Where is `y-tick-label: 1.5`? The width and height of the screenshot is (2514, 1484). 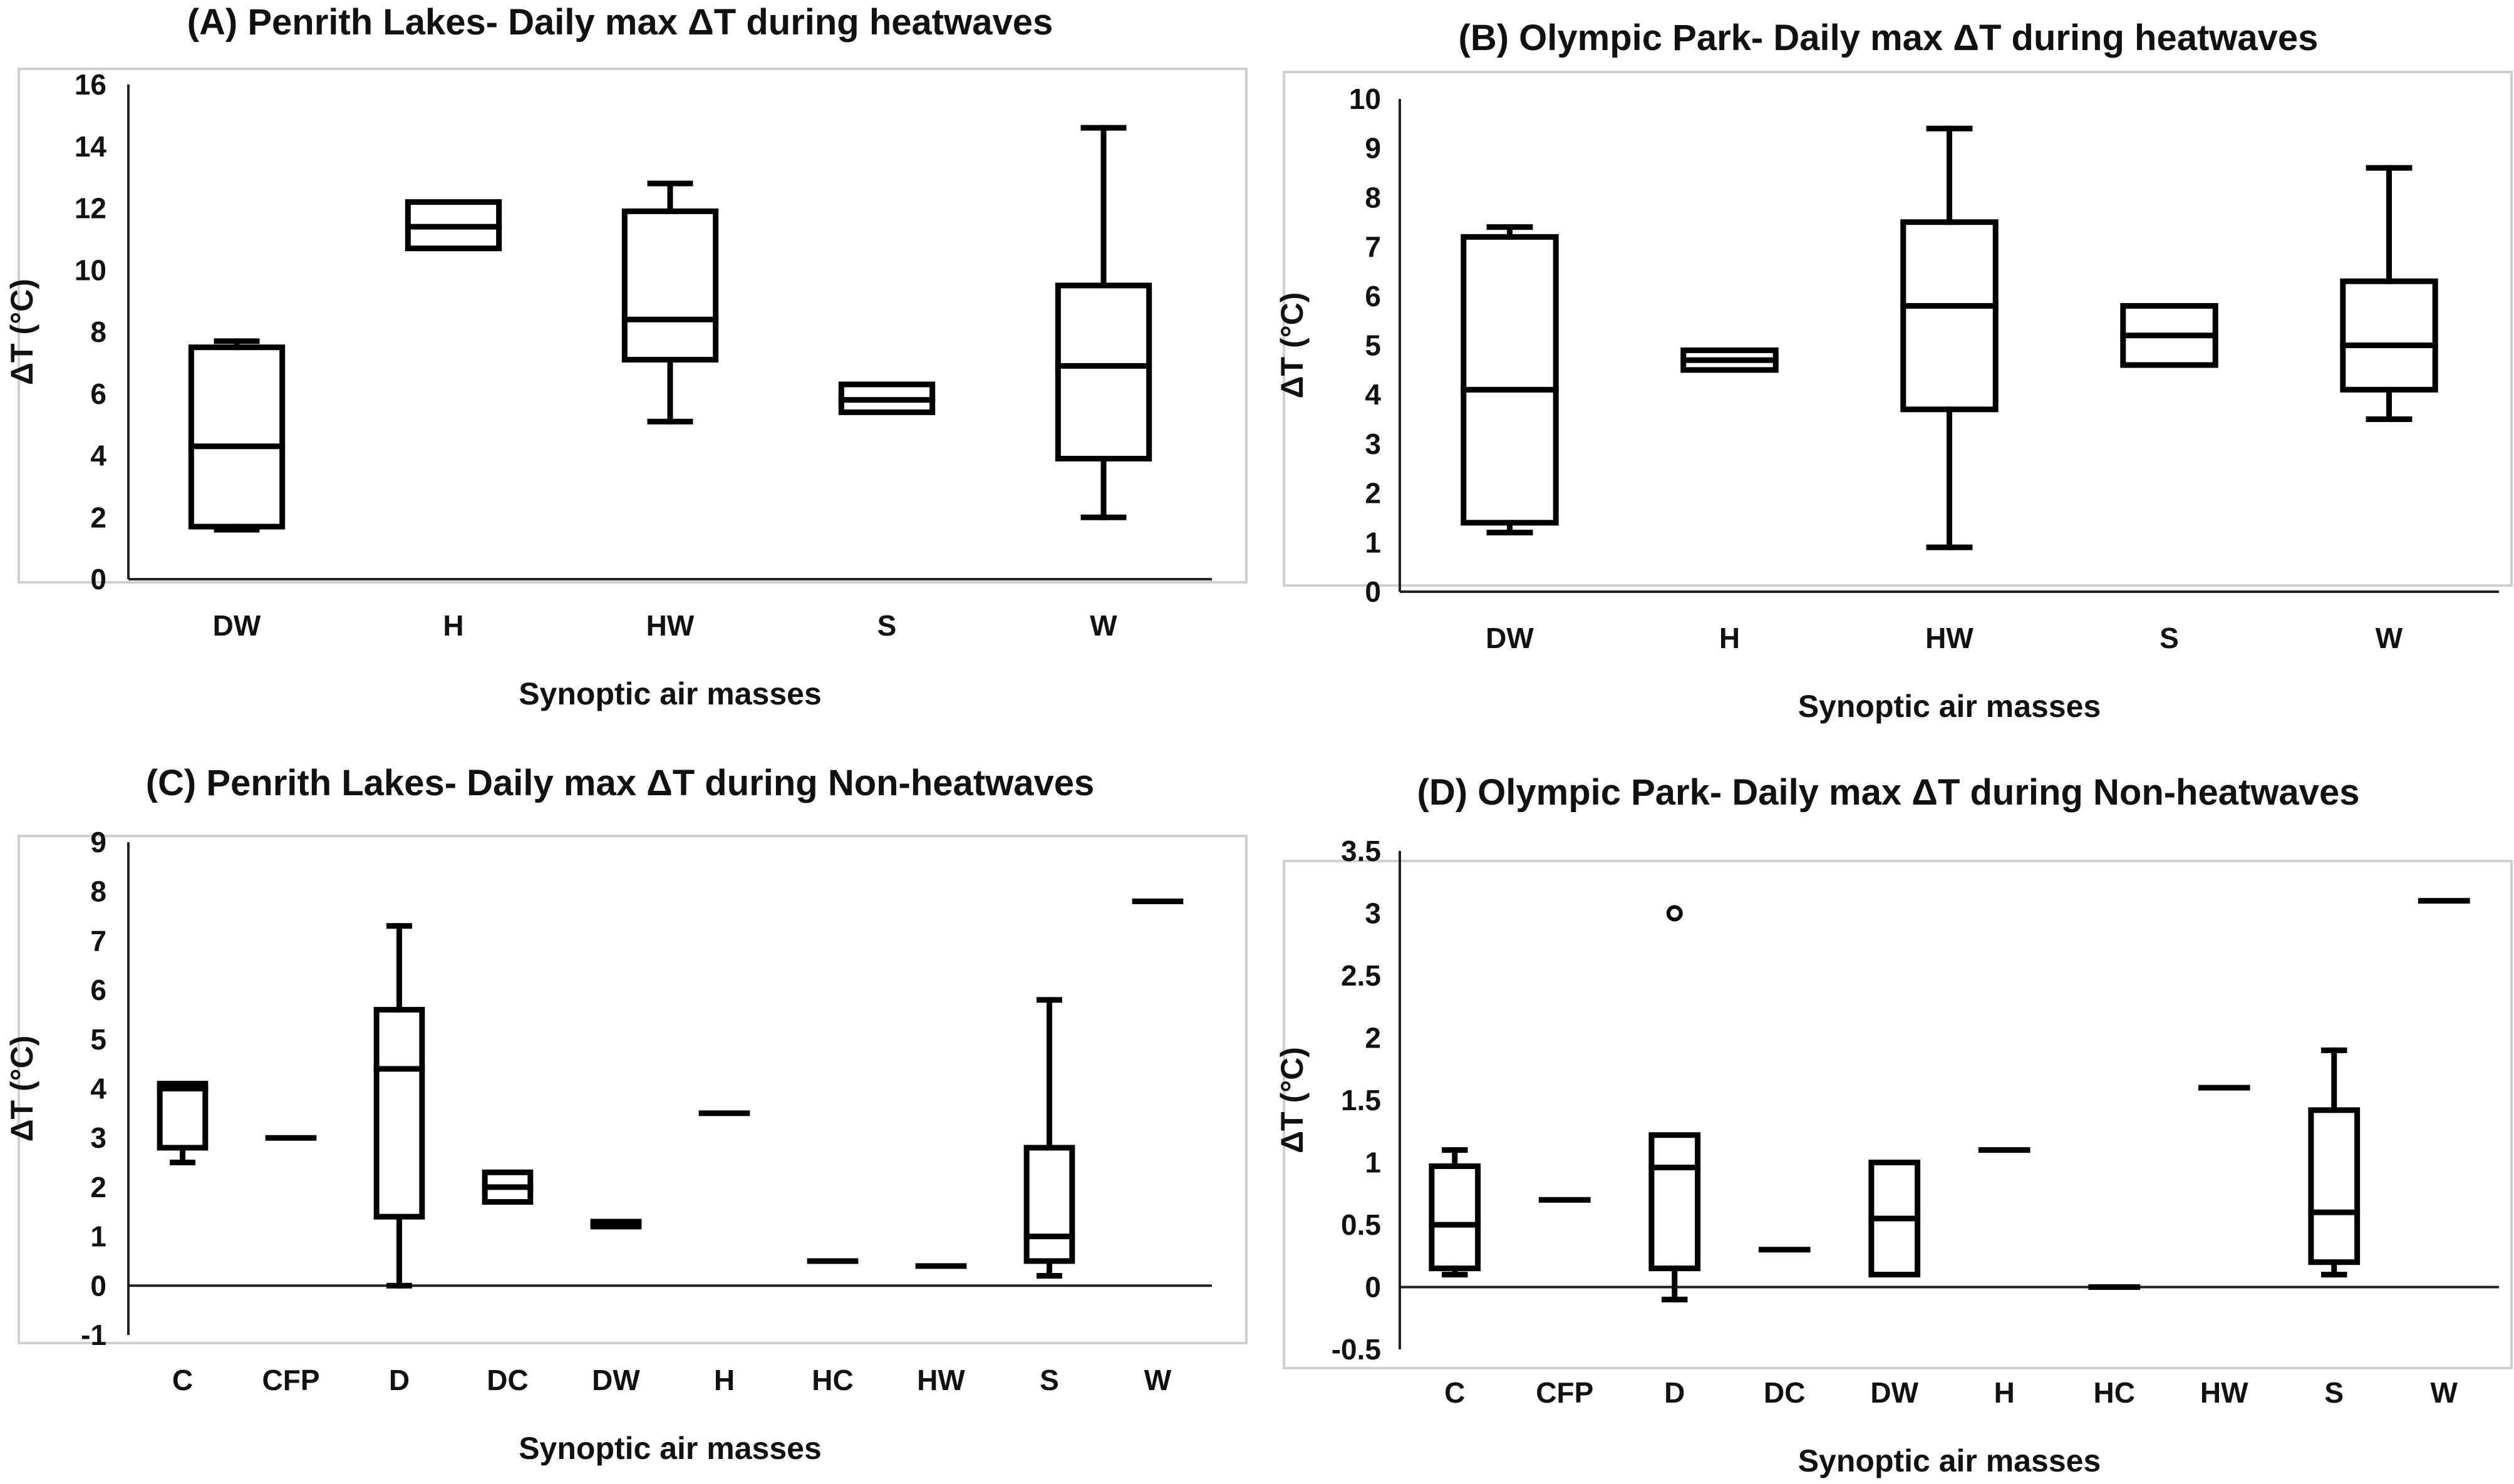 y-tick-label: 1.5 is located at coordinates (1361, 1100).